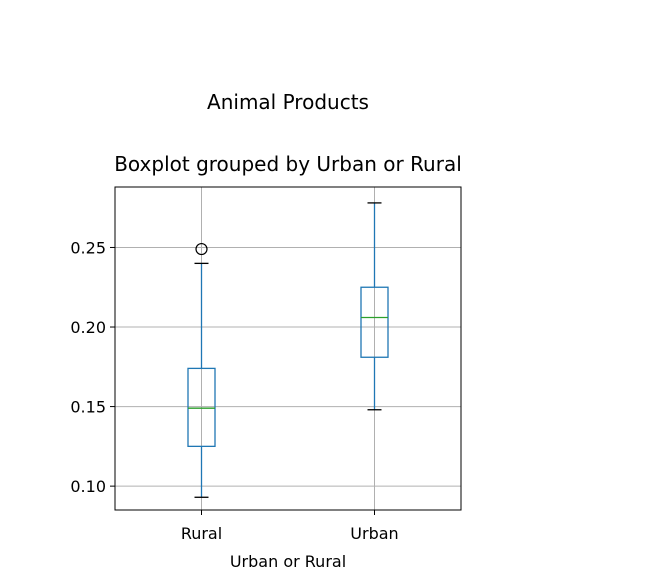  I want to click on y-tick-label-2: 0.20, so click(88, 327).